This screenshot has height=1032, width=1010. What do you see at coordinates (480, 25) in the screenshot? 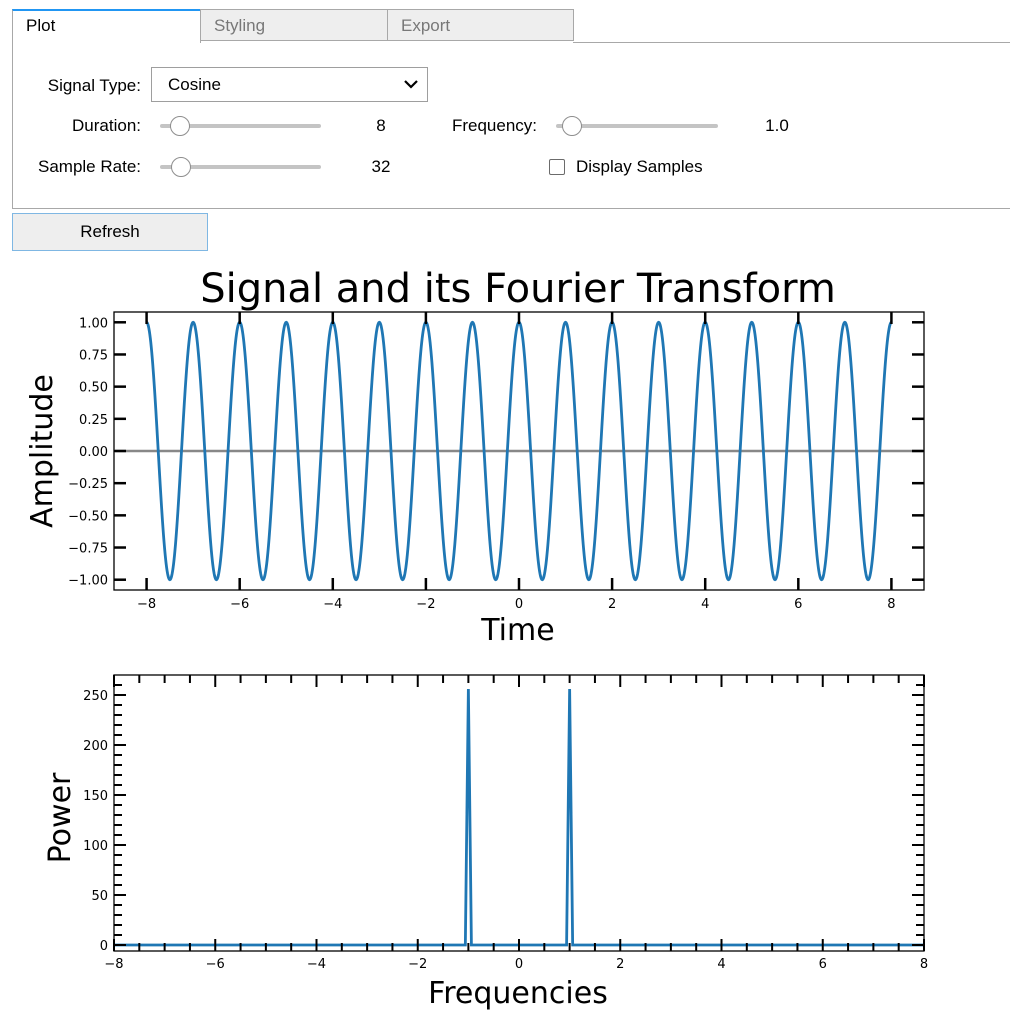
I see `tab-export: Export` at bounding box center [480, 25].